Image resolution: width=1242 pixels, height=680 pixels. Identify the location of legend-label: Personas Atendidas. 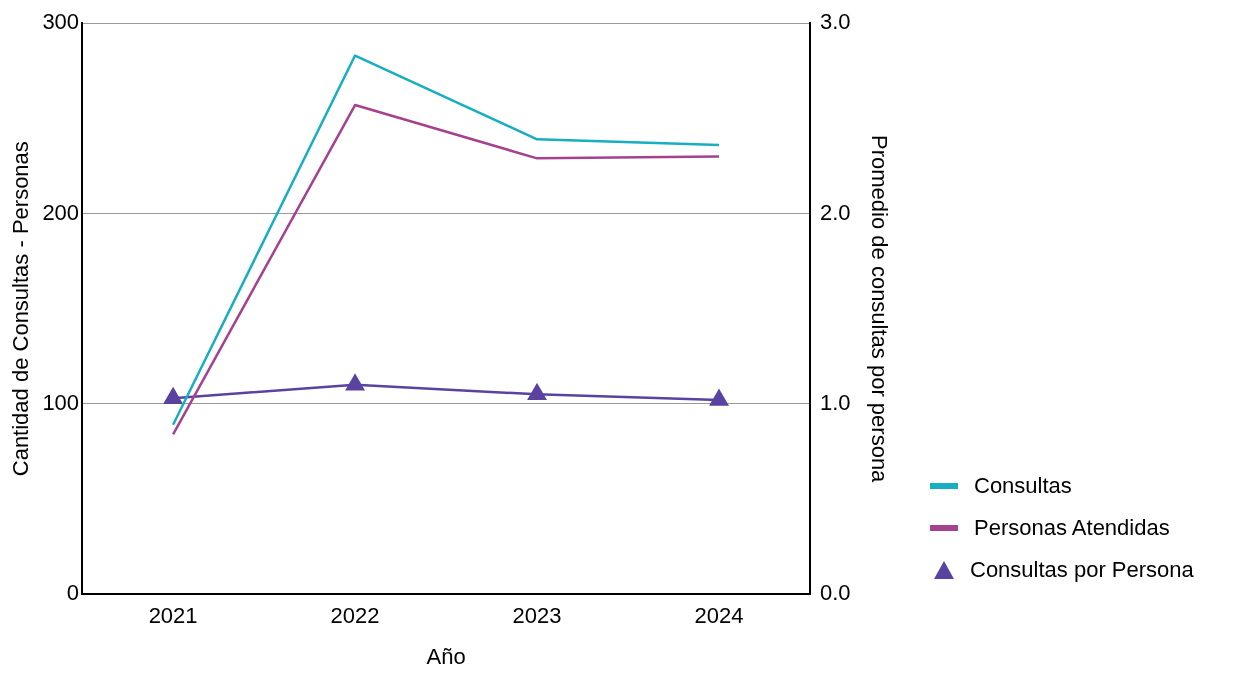
(1072, 528).